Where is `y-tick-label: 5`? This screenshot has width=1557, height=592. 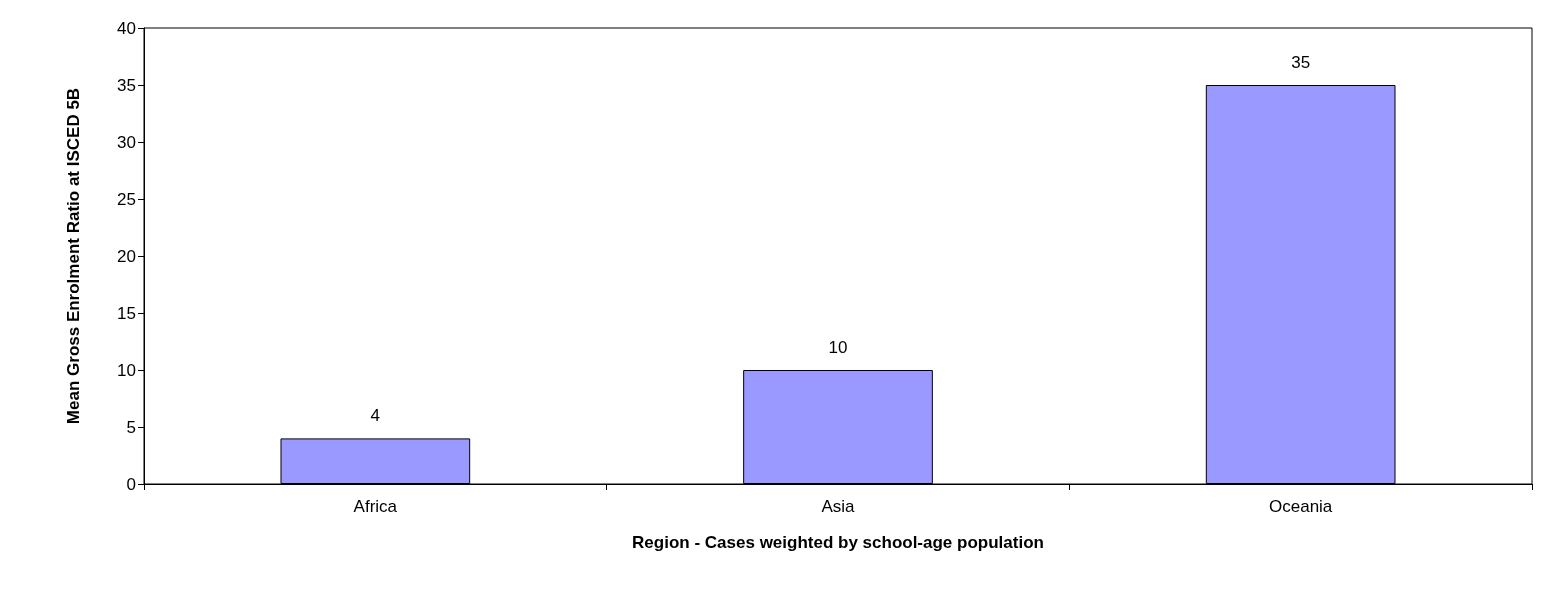 y-tick-label: 5 is located at coordinates (131, 427).